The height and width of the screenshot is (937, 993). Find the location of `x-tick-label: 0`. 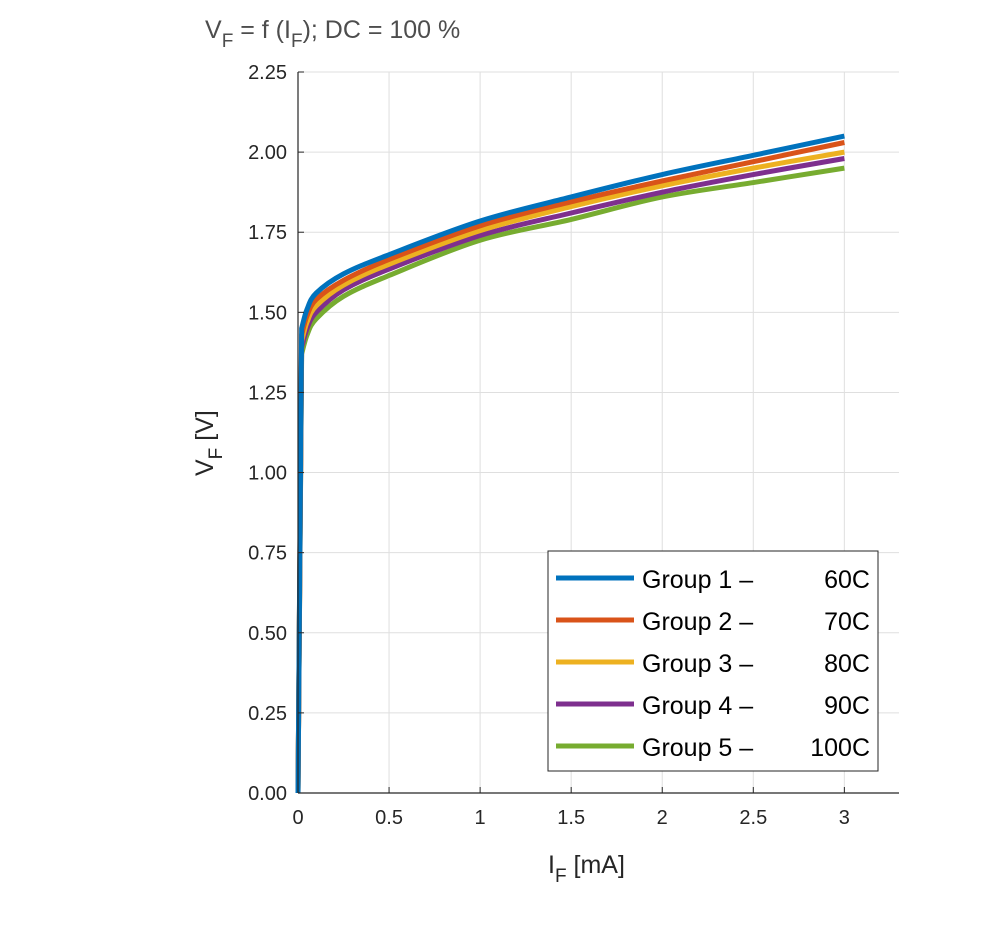

x-tick-label: 0 is located at coordinates (297, 818).